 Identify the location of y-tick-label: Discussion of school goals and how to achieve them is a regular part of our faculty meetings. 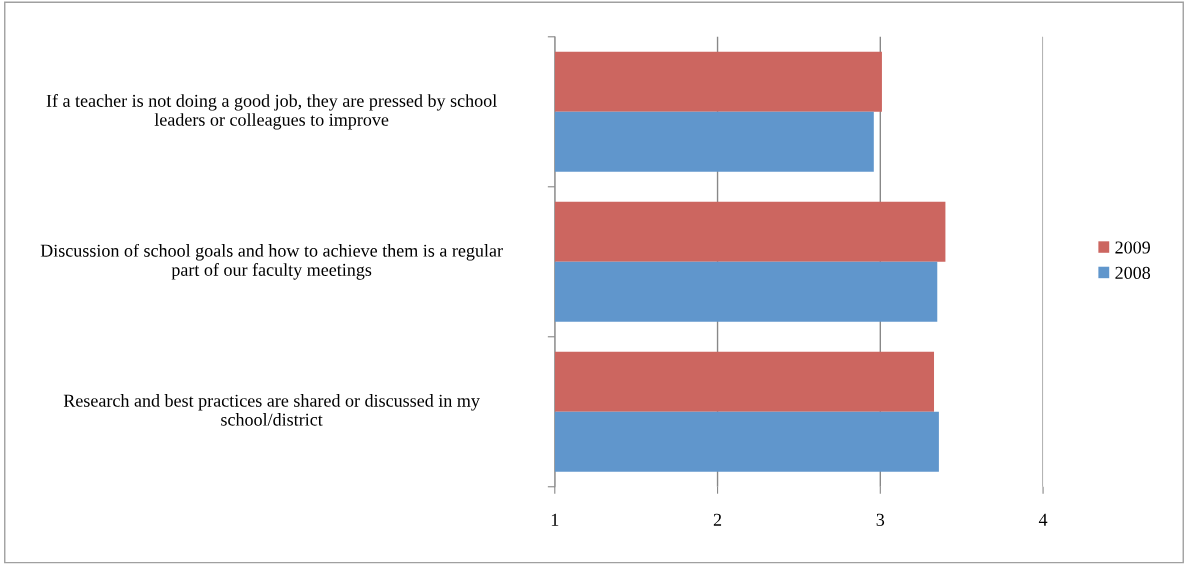
(271, 261).